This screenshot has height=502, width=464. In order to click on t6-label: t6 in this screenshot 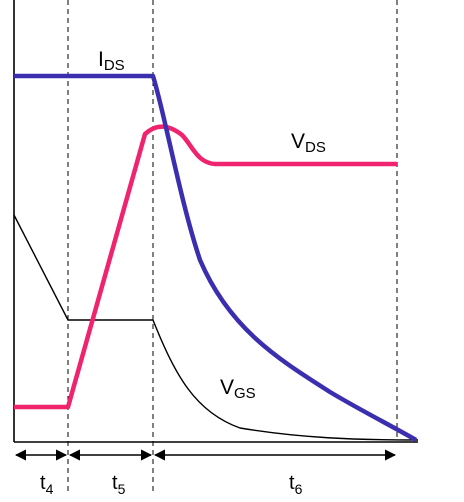, I will do `click(296, 484)`.